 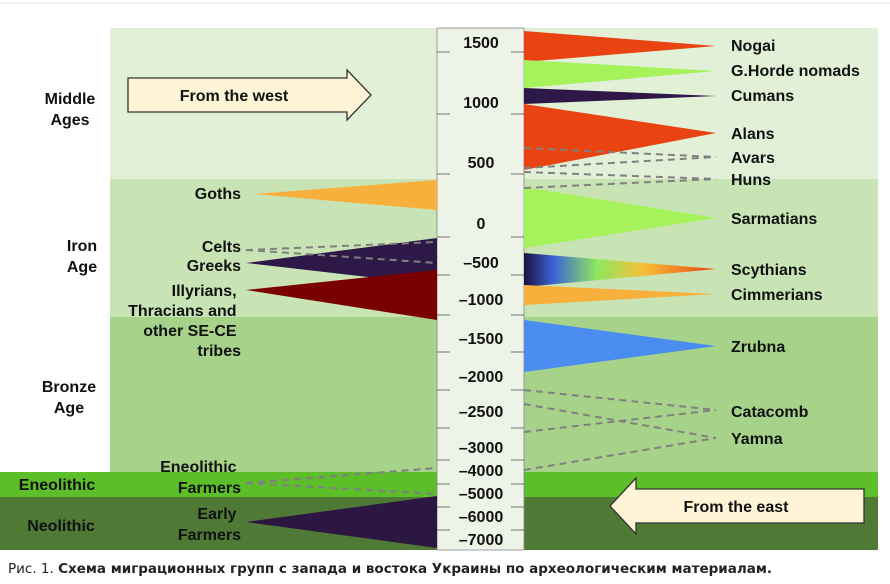 What do you see at coordinates (620, 74) in the screenshot?
I see `golden-horde-wedge` at bounding box center [620, 74].